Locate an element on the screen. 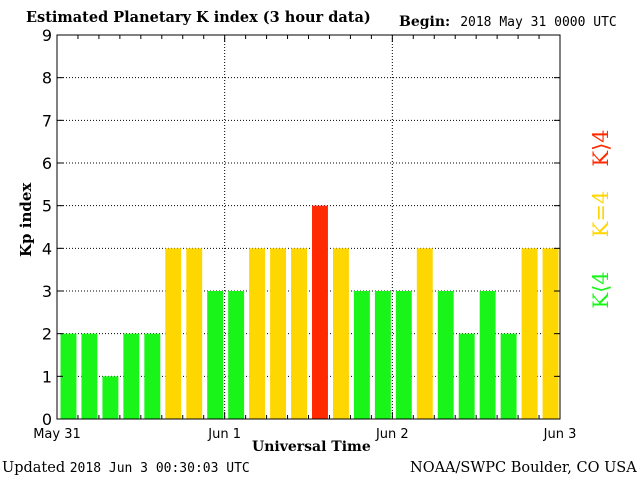  y-tick-label: 9 is located at coordinates (47, 35).